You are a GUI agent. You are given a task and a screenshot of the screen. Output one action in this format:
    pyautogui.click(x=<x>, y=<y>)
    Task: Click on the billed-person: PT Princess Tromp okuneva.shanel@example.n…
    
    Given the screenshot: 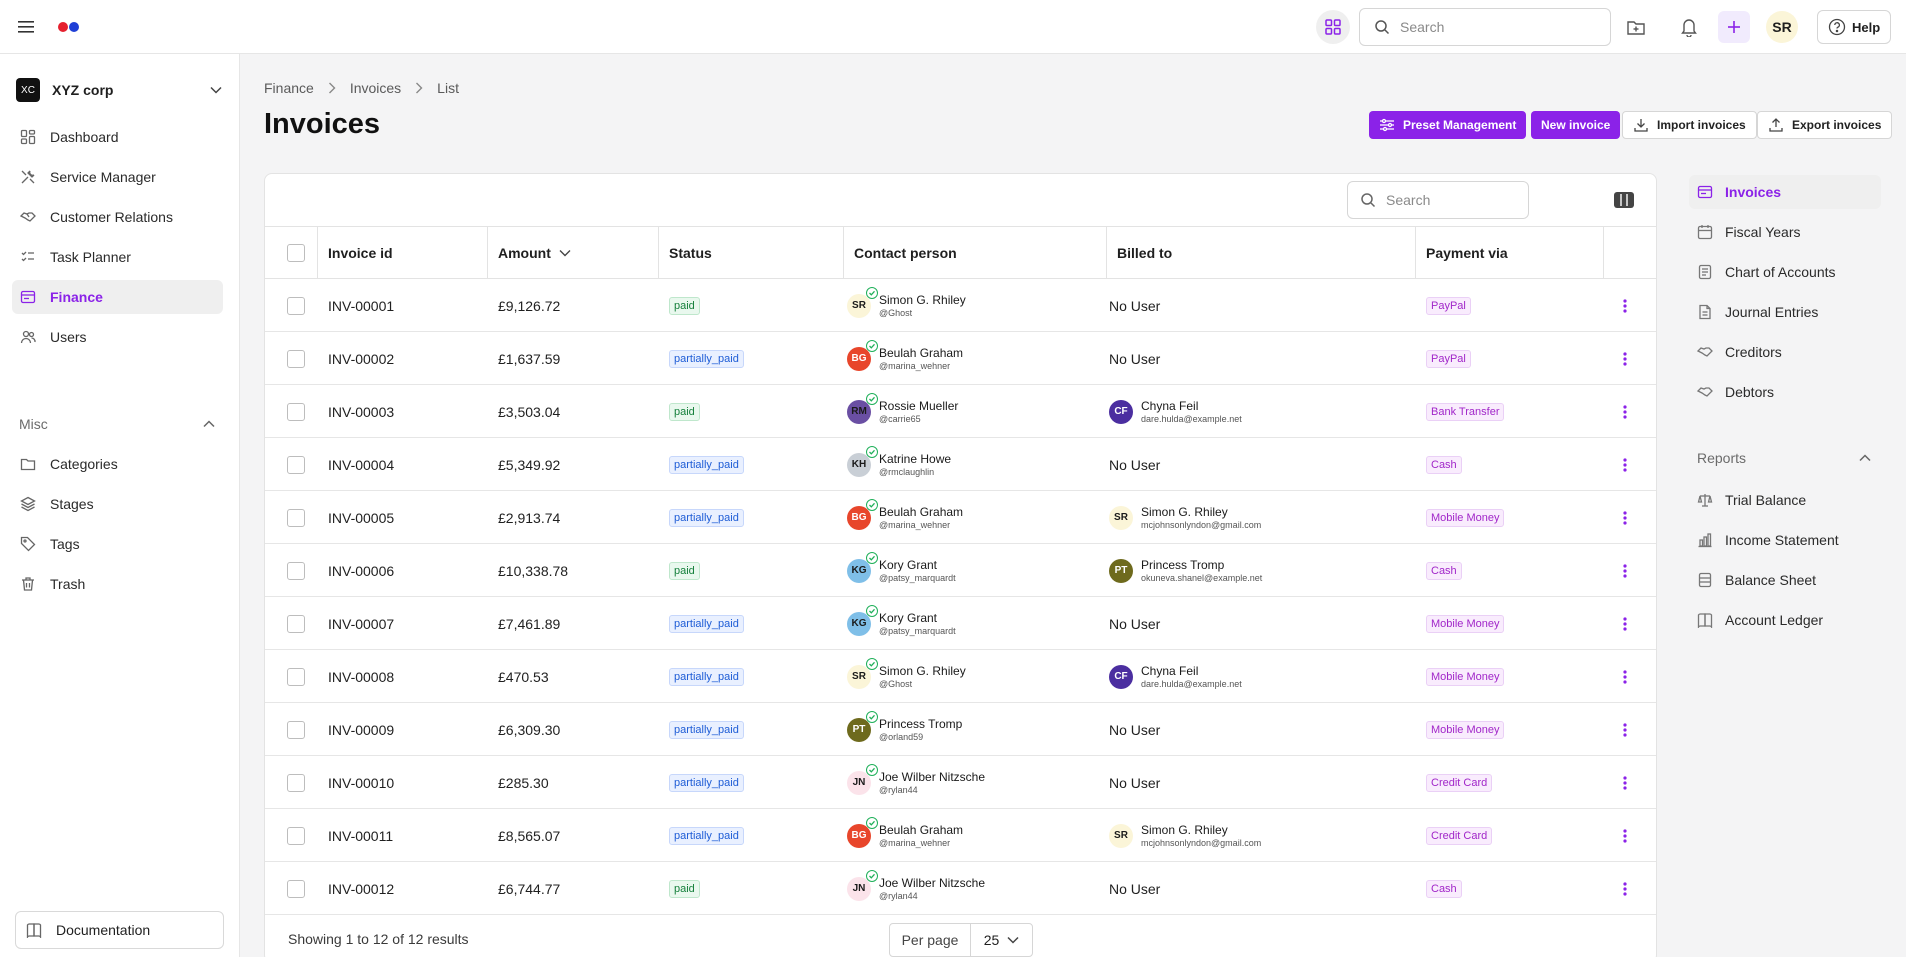 What is the action you would take?
    pyautogui.click(x=1185, y=571)
    